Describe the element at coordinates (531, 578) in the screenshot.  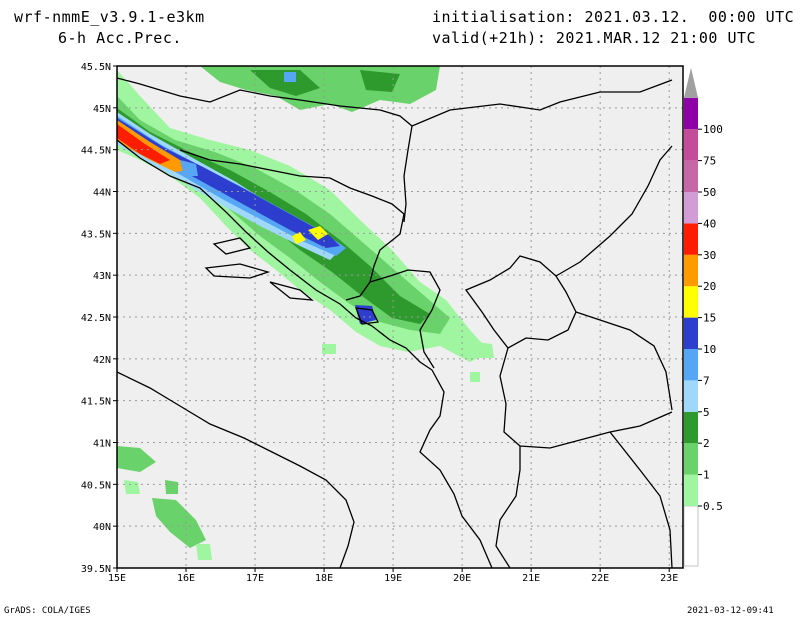
I see `lon-tick-label: 21E` at that location.